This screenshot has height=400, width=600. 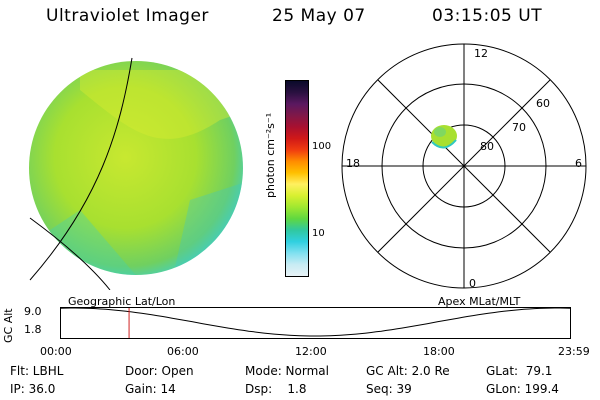 I want to click on info-flt: Flt: LBHL, so click(x=37, y=371).